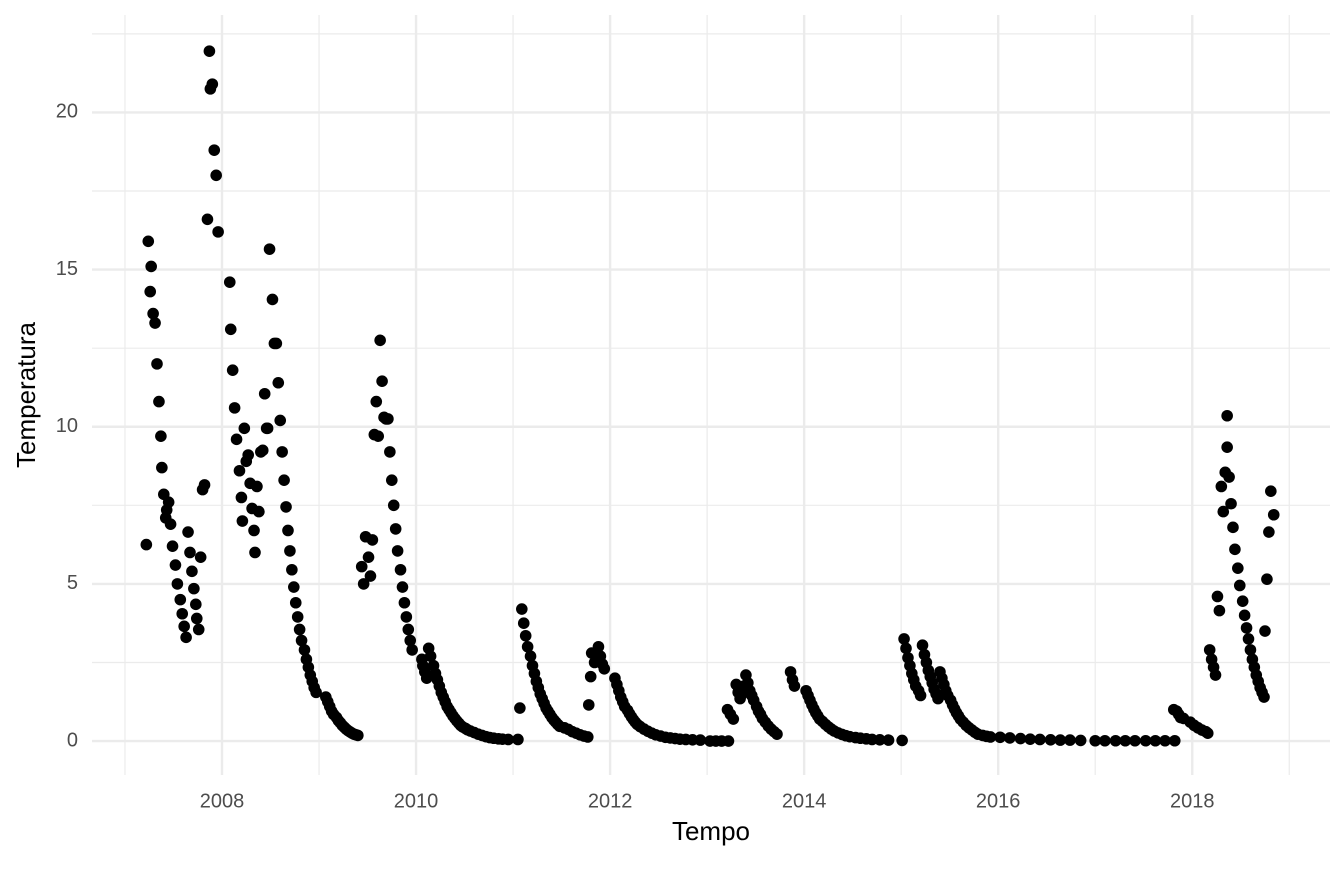  What do you see at coordinates (67, 269) in the screenshot?
I see `y-tick-label: 15` at bounding box center [67, 269].